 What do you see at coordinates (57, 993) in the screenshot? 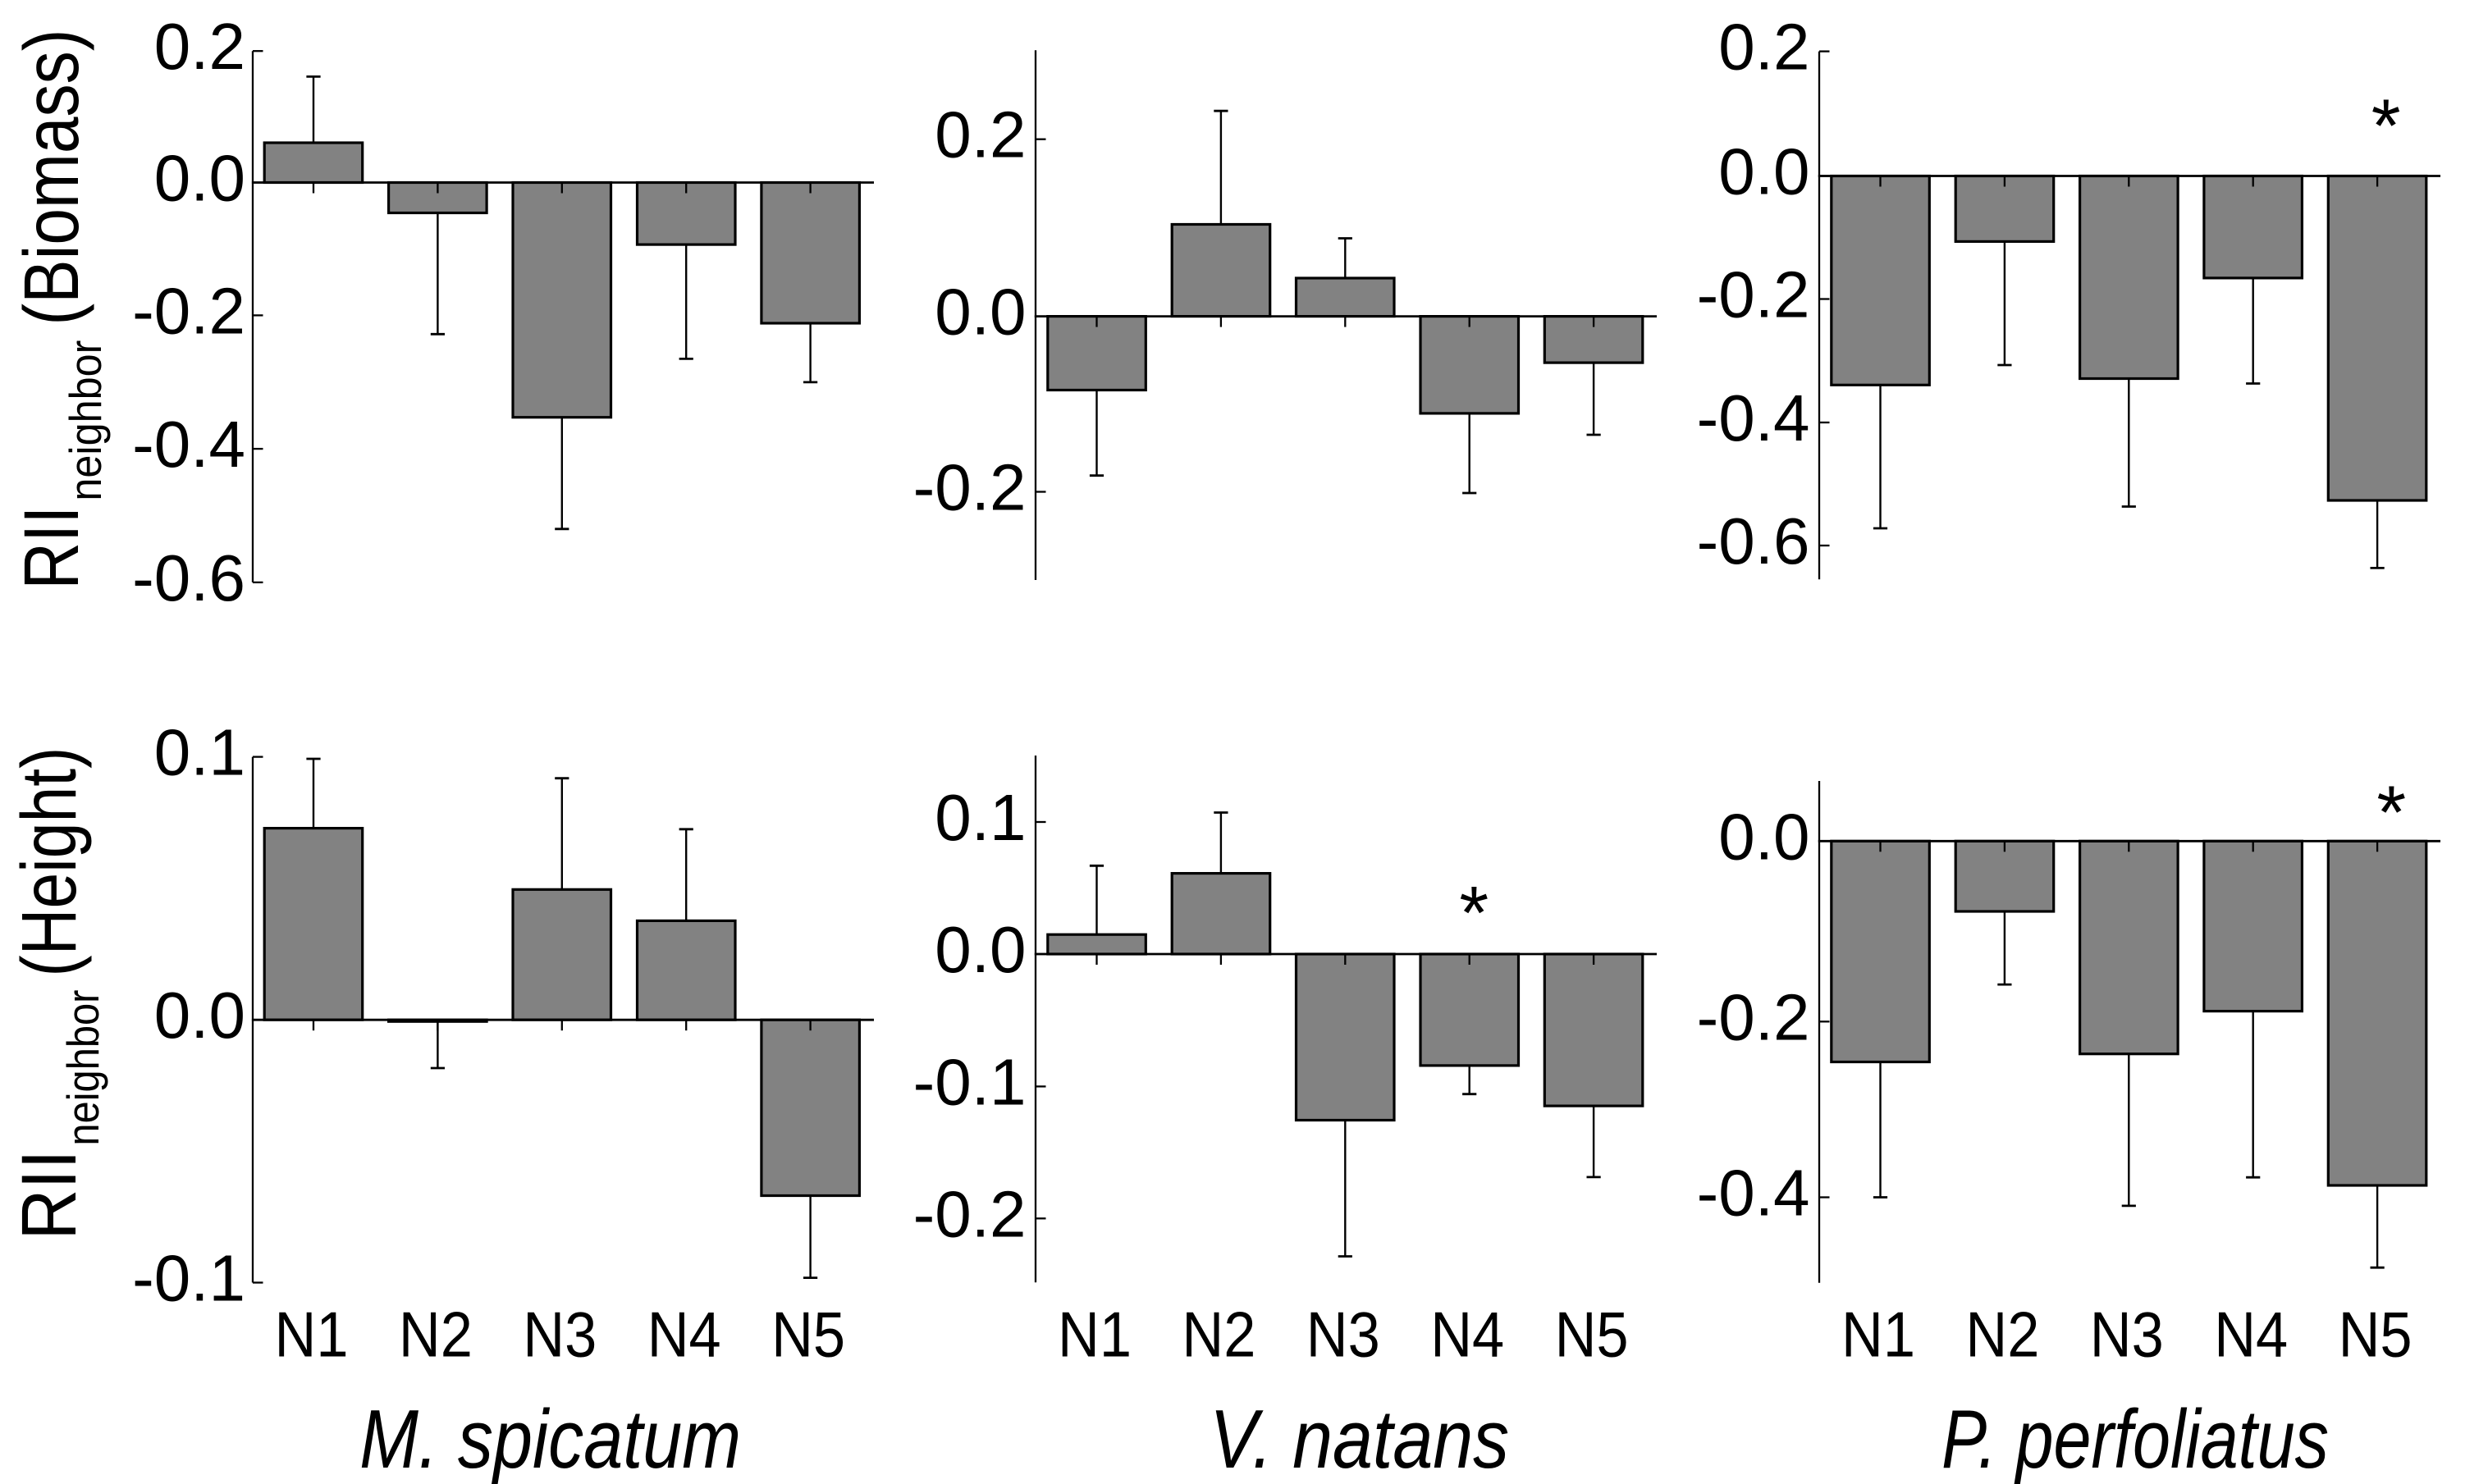
I see `svg-text: RIIneighbor(Height)` at bounding box center [57, 993].